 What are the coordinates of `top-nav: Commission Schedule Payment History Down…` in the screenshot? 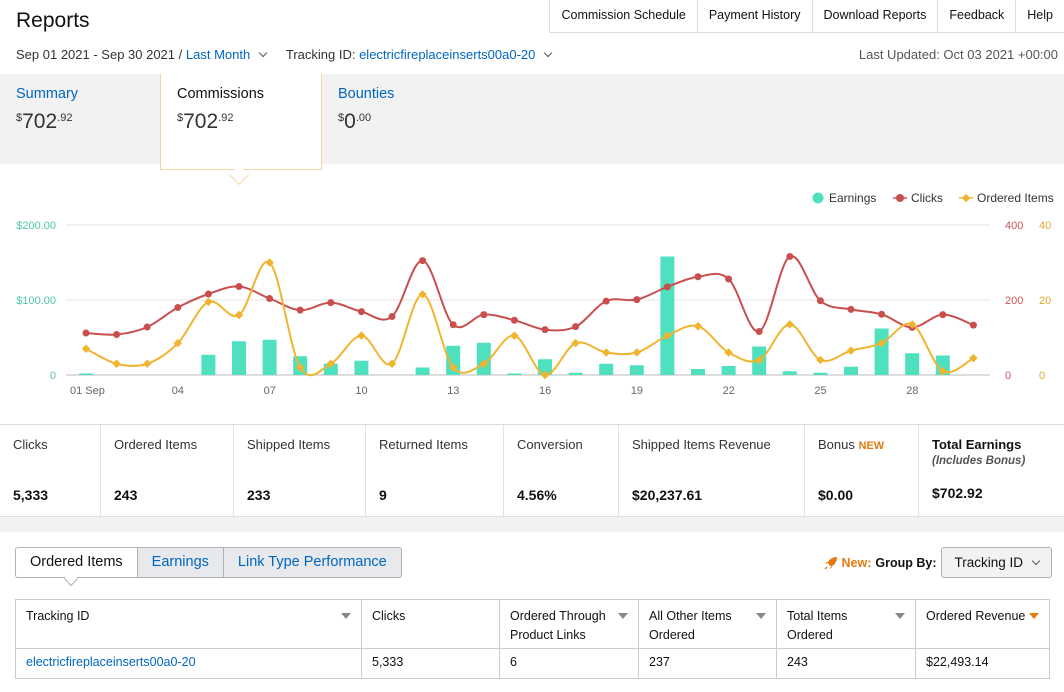 It's located at (806, 16).